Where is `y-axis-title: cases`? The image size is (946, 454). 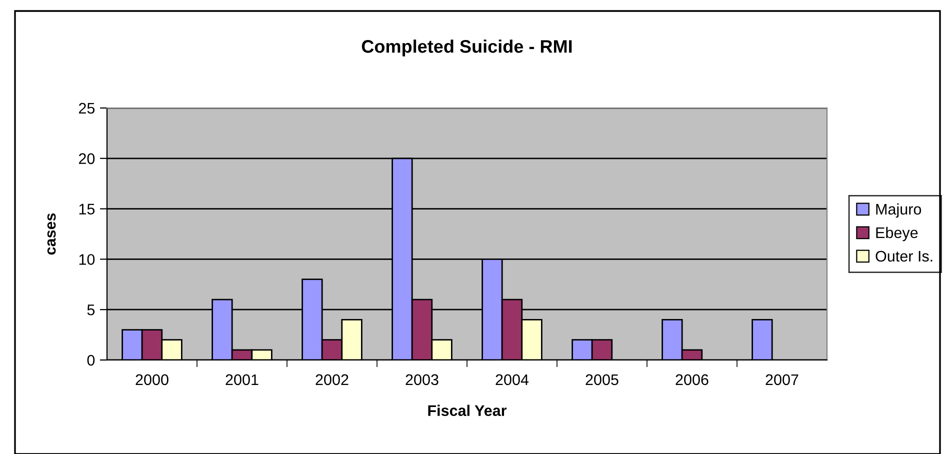 y-axis-title: cases is located at coordinates (51, 234).